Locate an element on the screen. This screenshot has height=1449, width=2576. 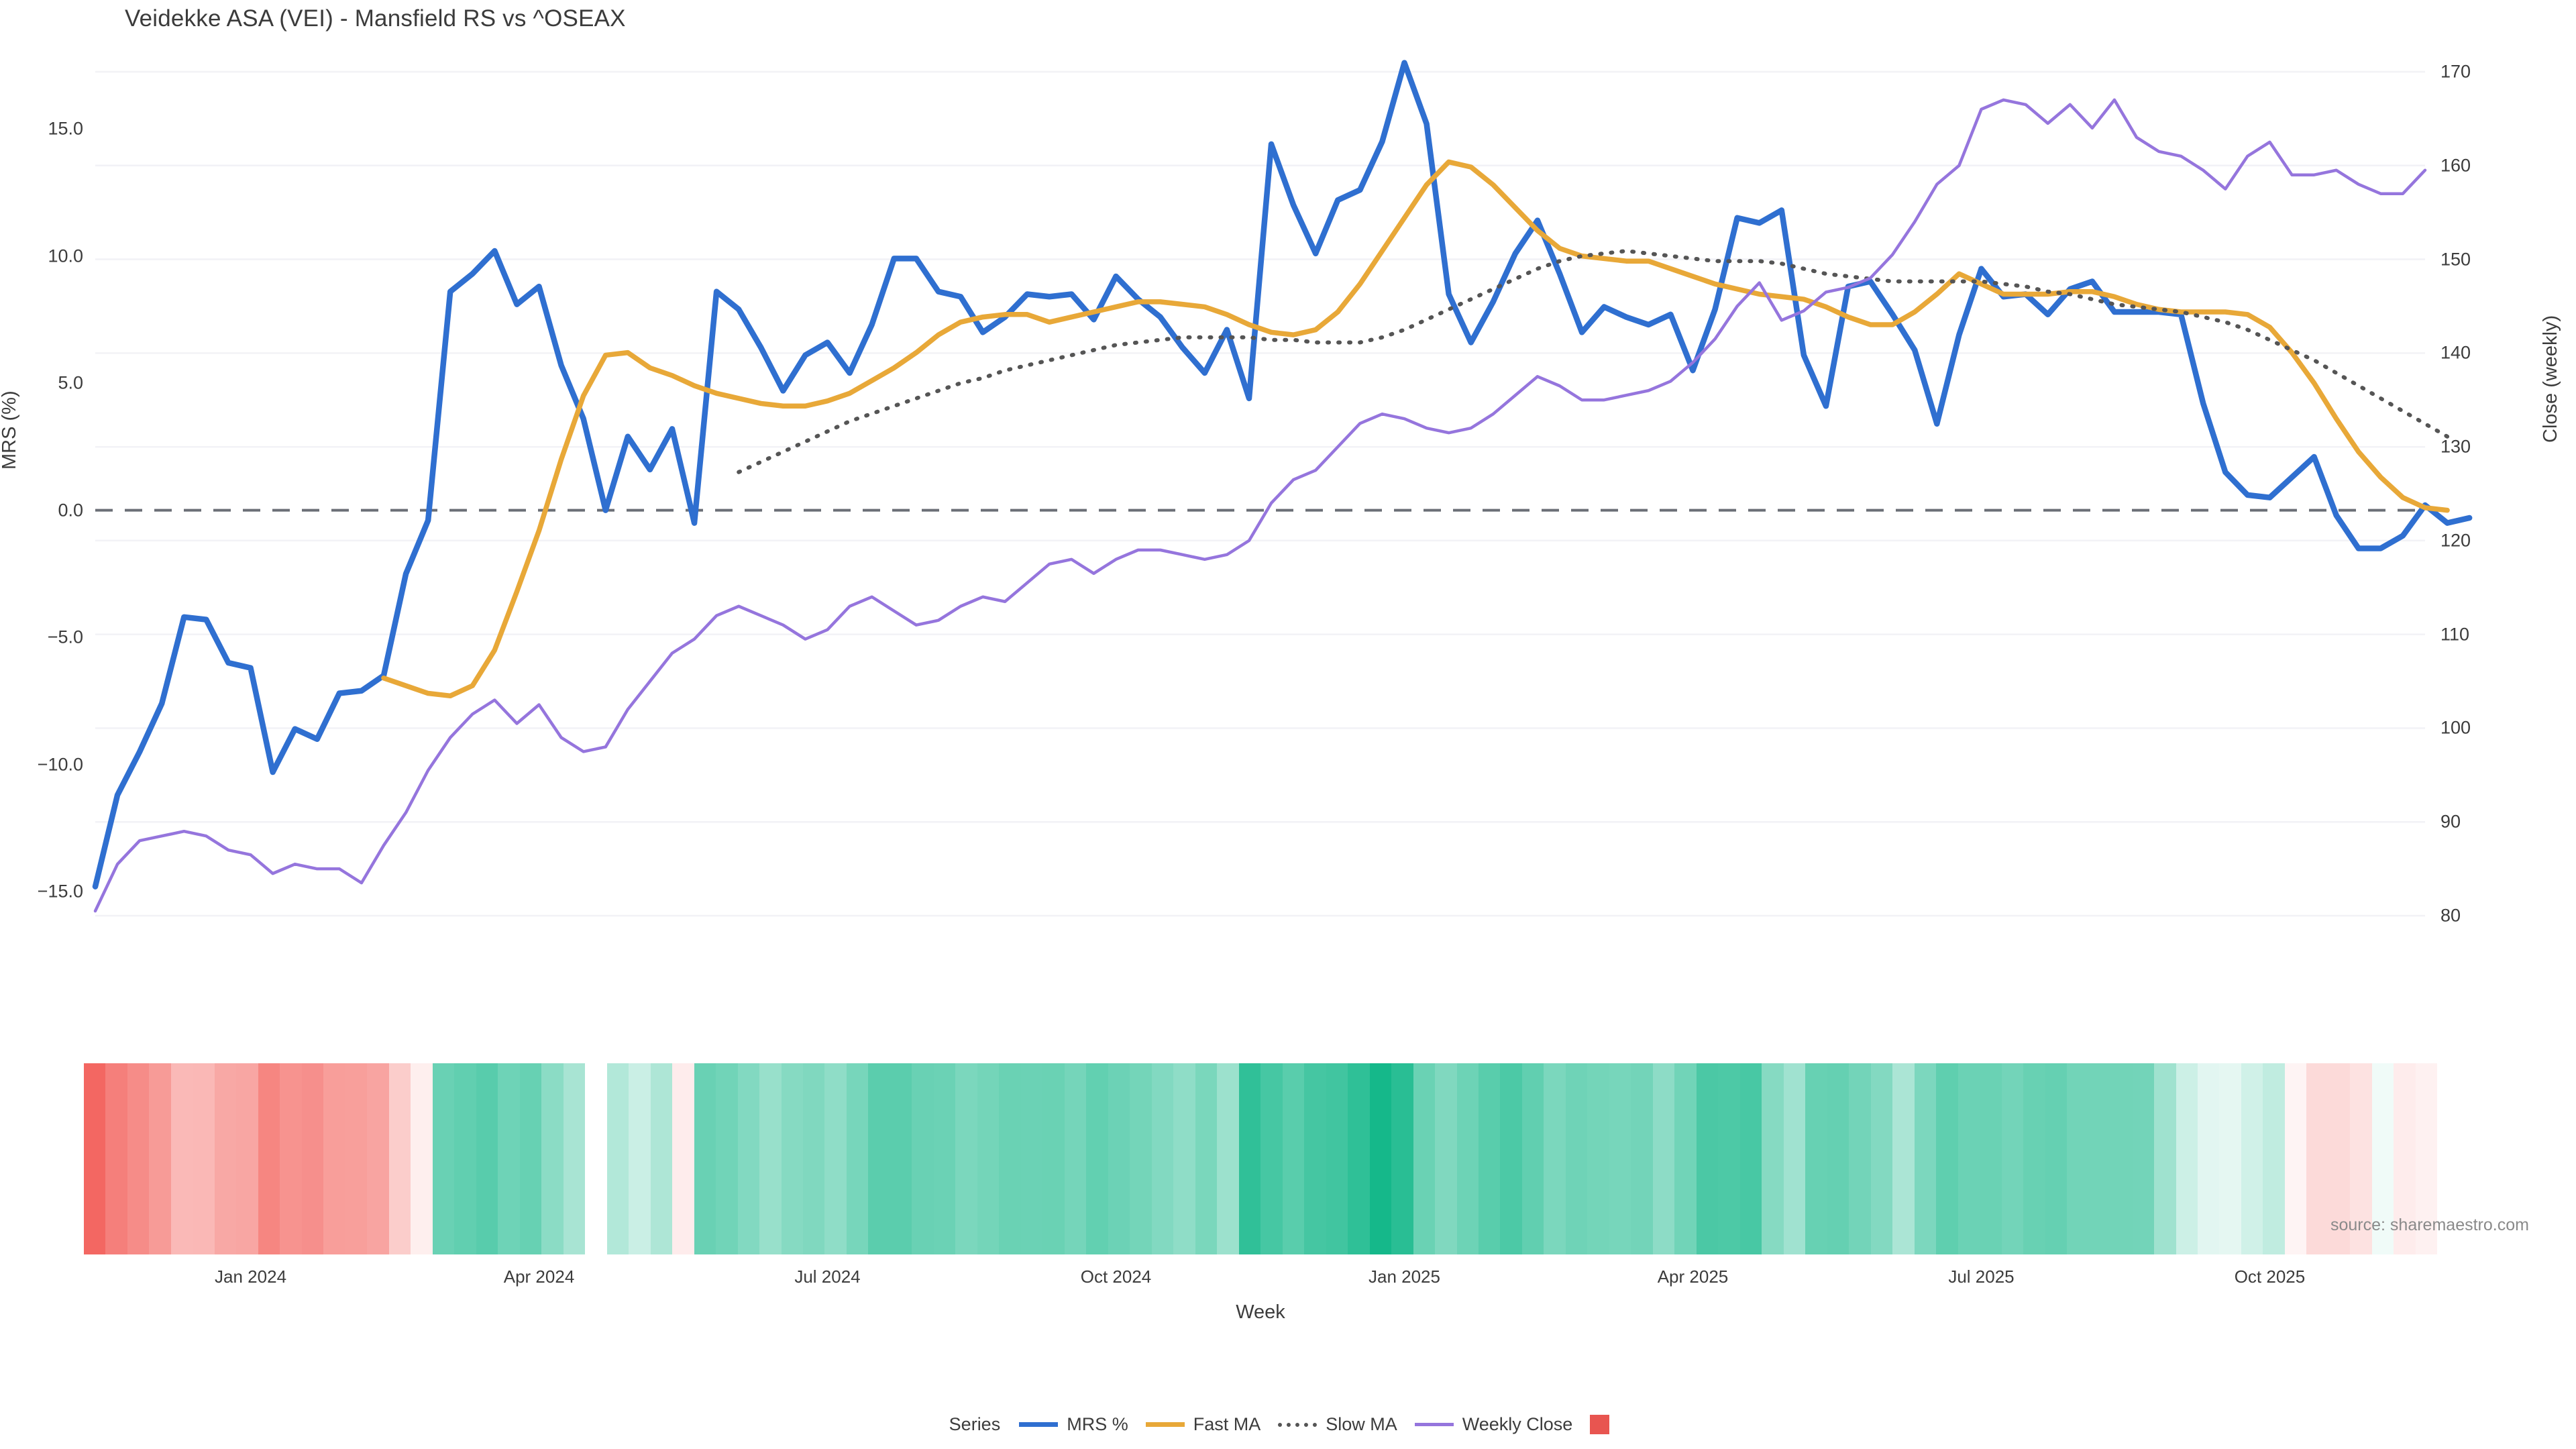
x-axis-tick: Apr 2024 is located at coordinates (539, 1277).